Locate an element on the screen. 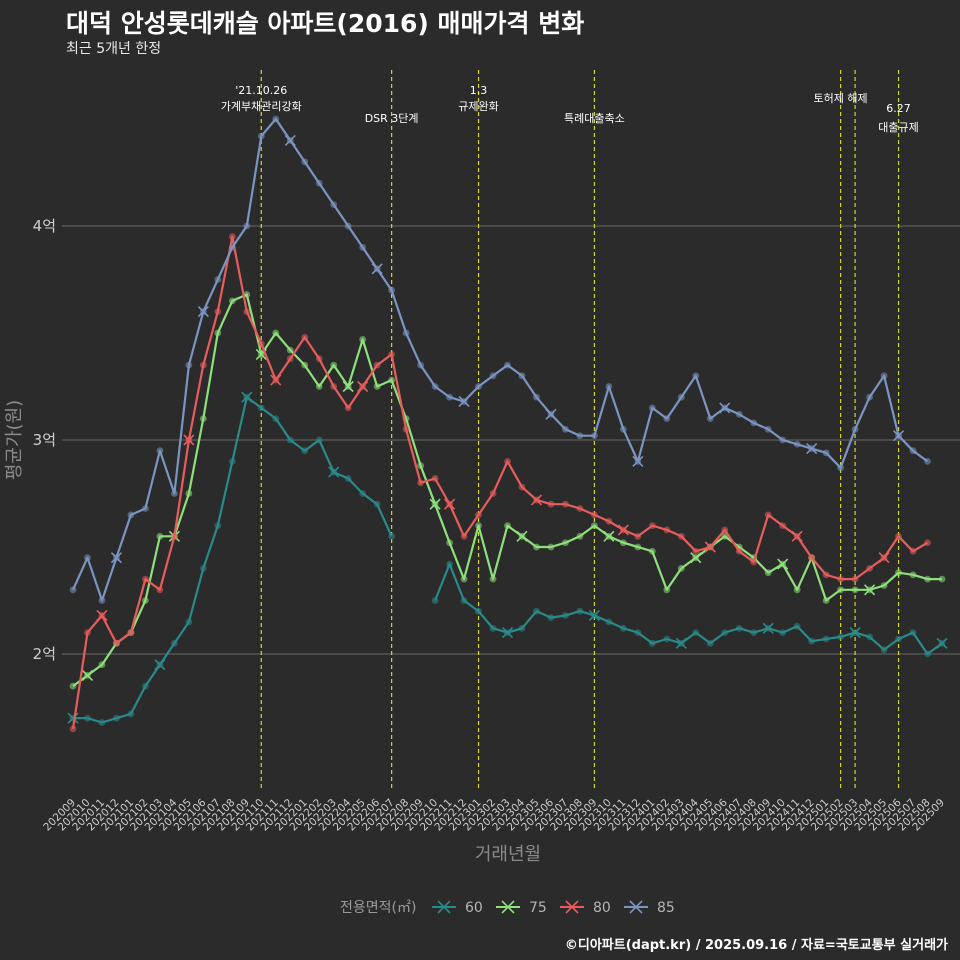 The height and width of the screenshot is (960, 960). event-annotation: 가계부채관리강화 is located at coordinates (261, 106).